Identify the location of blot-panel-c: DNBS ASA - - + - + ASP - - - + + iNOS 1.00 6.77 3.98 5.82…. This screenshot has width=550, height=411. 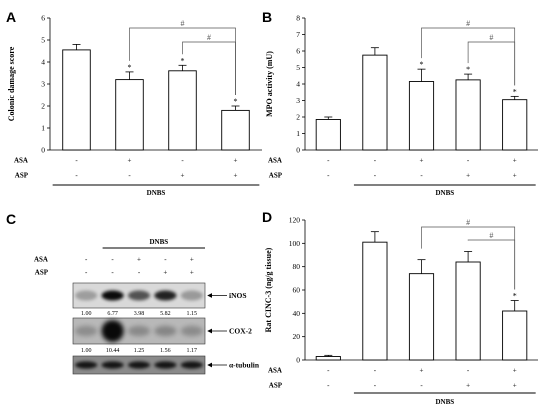
(147, 306).